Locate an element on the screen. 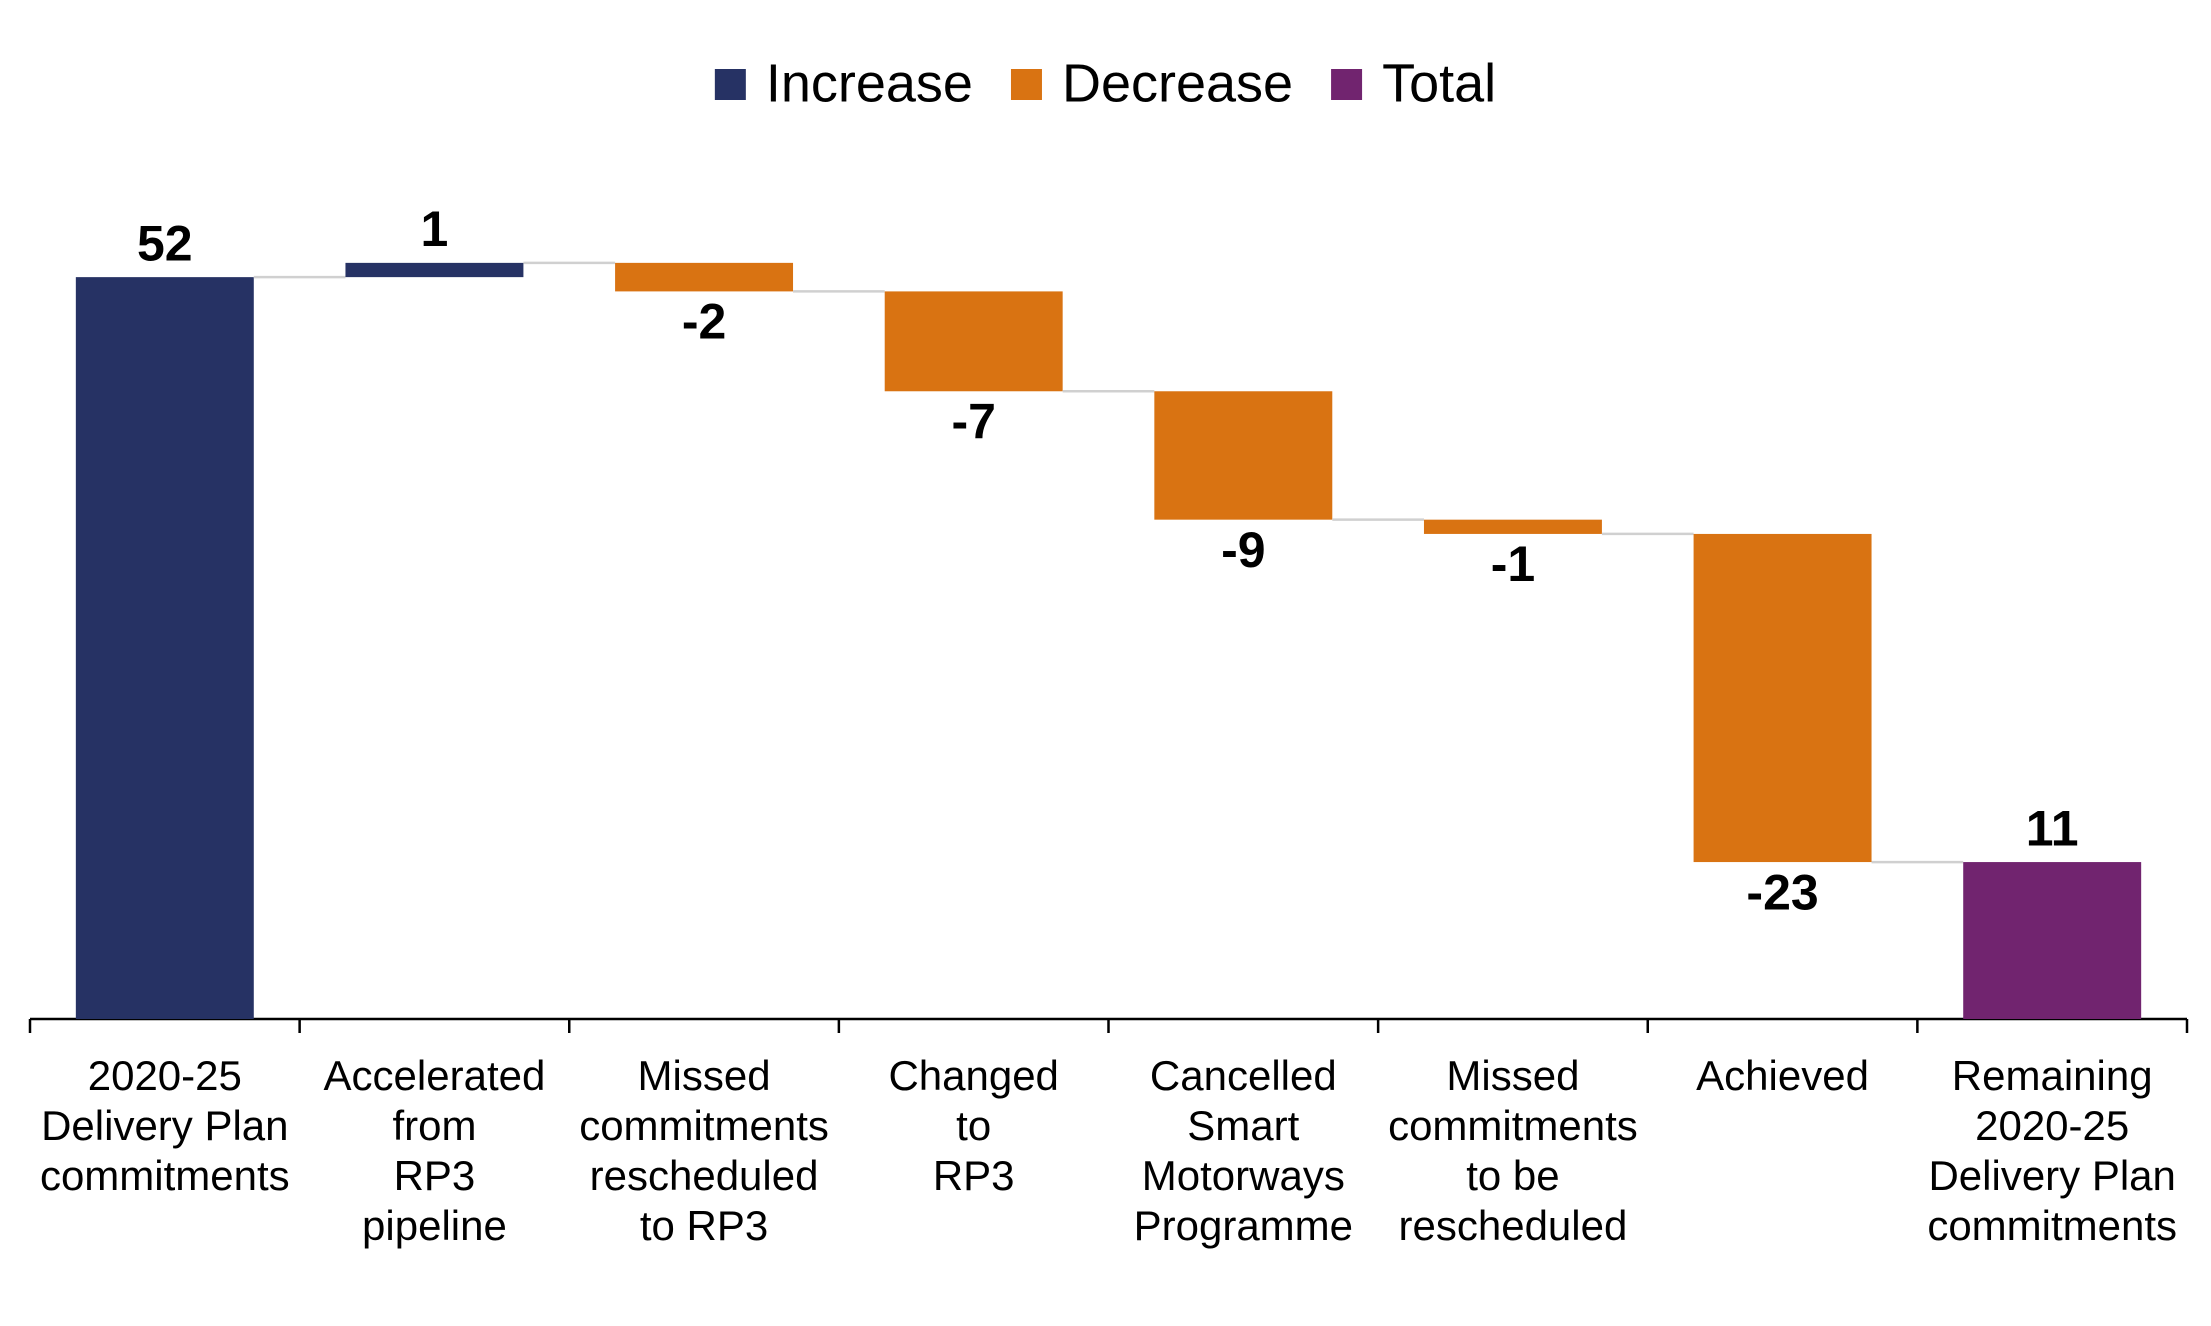  legend-label: Increase is located at coordinates (869, 83).